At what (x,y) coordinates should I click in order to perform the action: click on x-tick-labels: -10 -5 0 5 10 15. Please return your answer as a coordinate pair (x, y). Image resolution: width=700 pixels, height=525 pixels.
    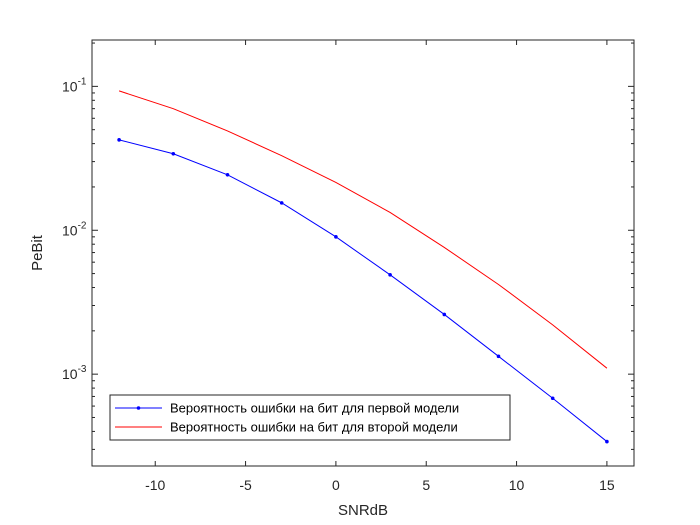
    Looking at the image, I should click on (380, 485).